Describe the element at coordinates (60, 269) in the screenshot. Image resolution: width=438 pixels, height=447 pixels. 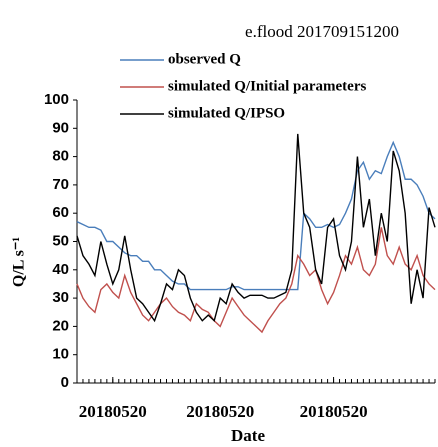
I see `y-tick-label: 40` at that location.